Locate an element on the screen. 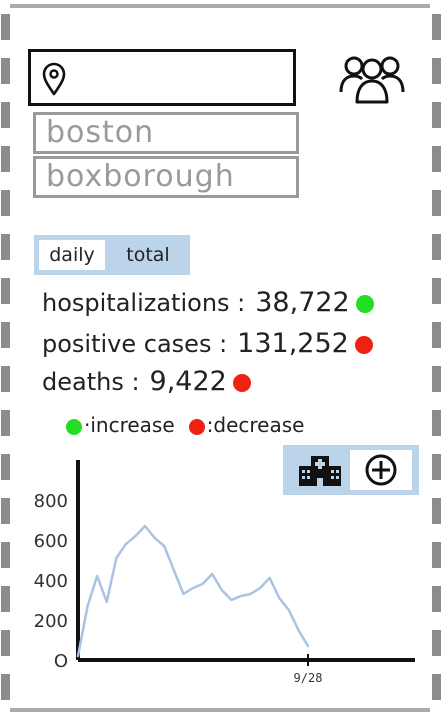 This screenshot has width=442, height=716. stat-value: 9,422 is located at coordinates (188, 381).